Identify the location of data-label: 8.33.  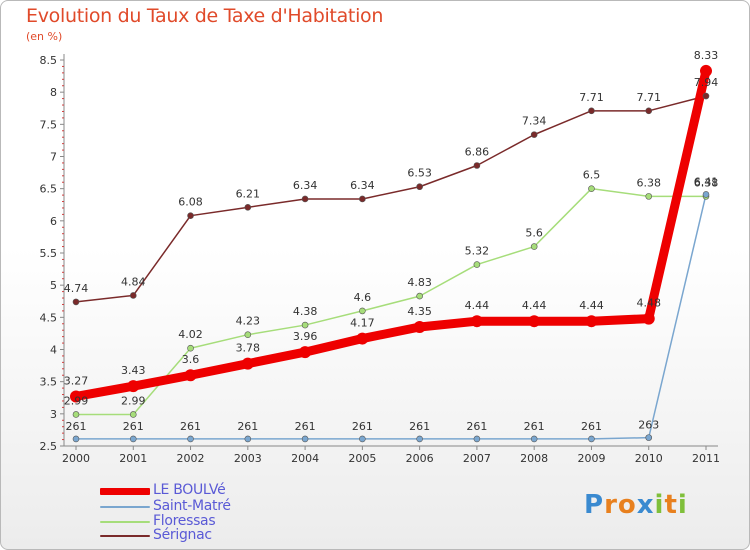
(706, 55).